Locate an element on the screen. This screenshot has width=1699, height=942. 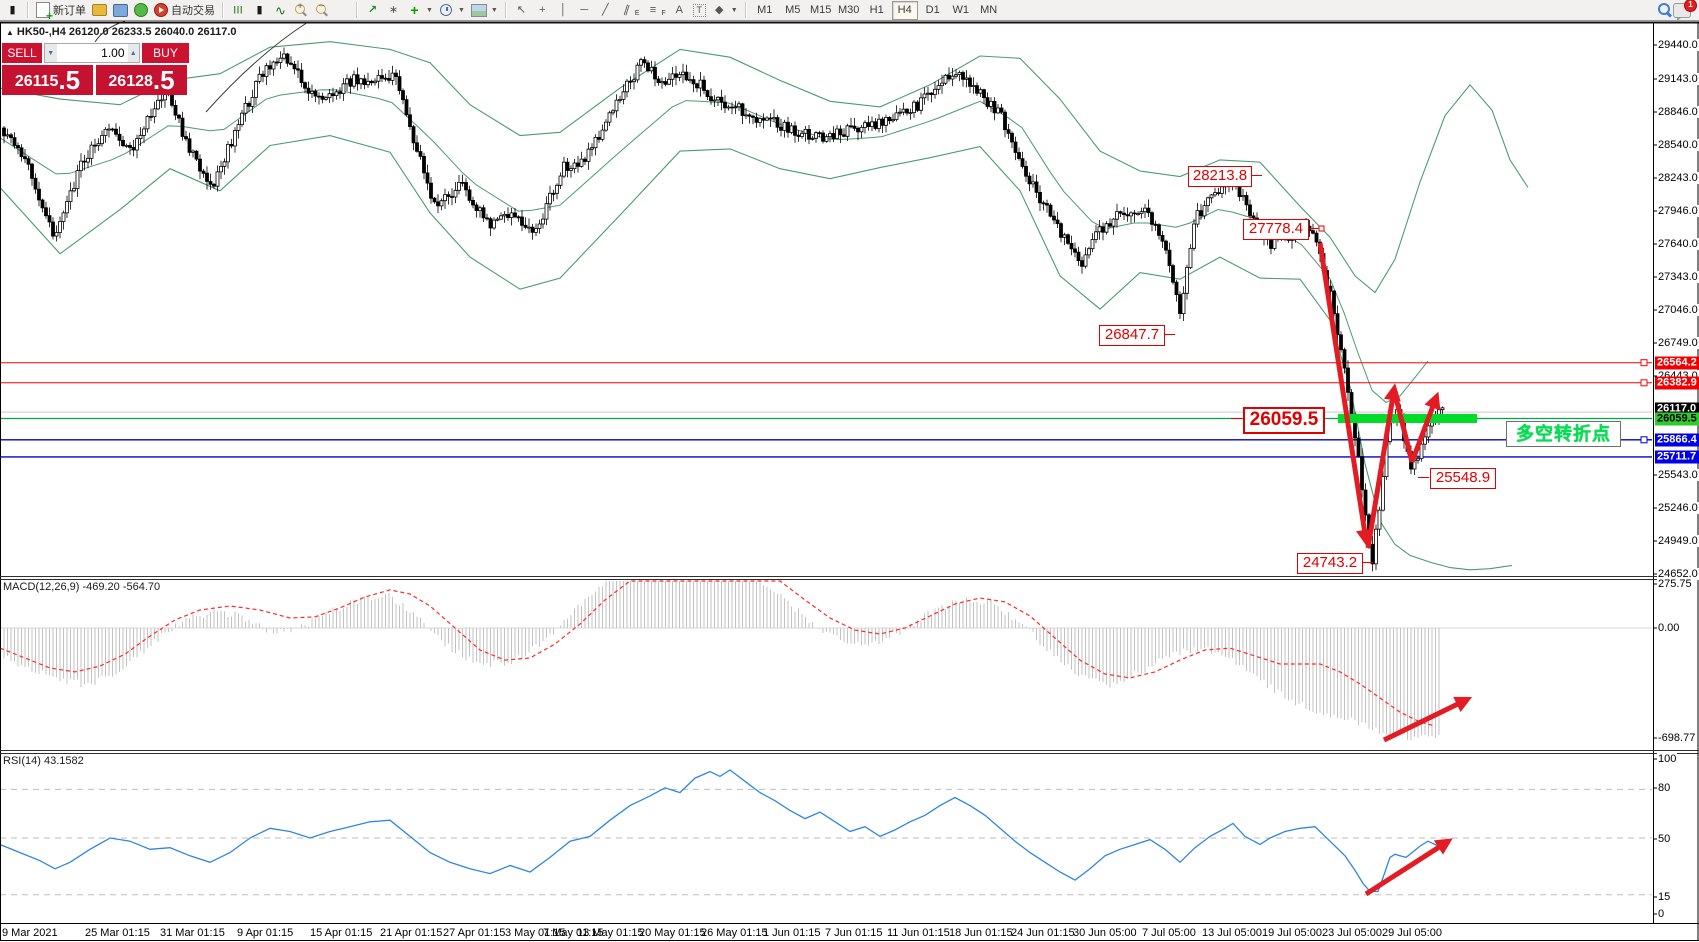
line-chart-icon: ∿ is located at coordinates (280, 10).